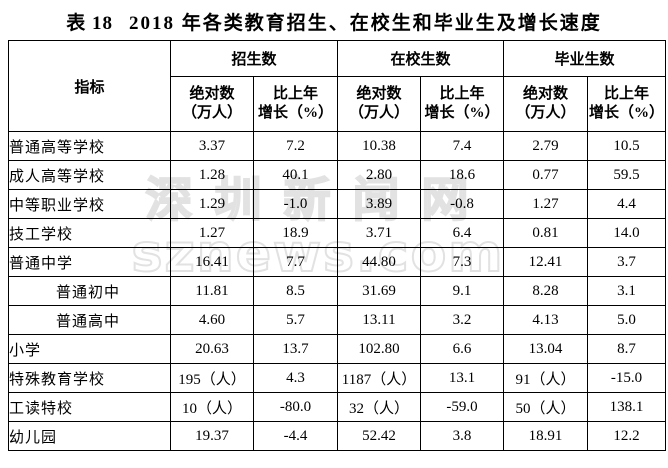 Image resolution: width=668 pixels, height=468 pixels. What do you see at coordinates (462, 233) in the screenshot?
I see `cell-value: 6.4` at bounding box center [462, 233].